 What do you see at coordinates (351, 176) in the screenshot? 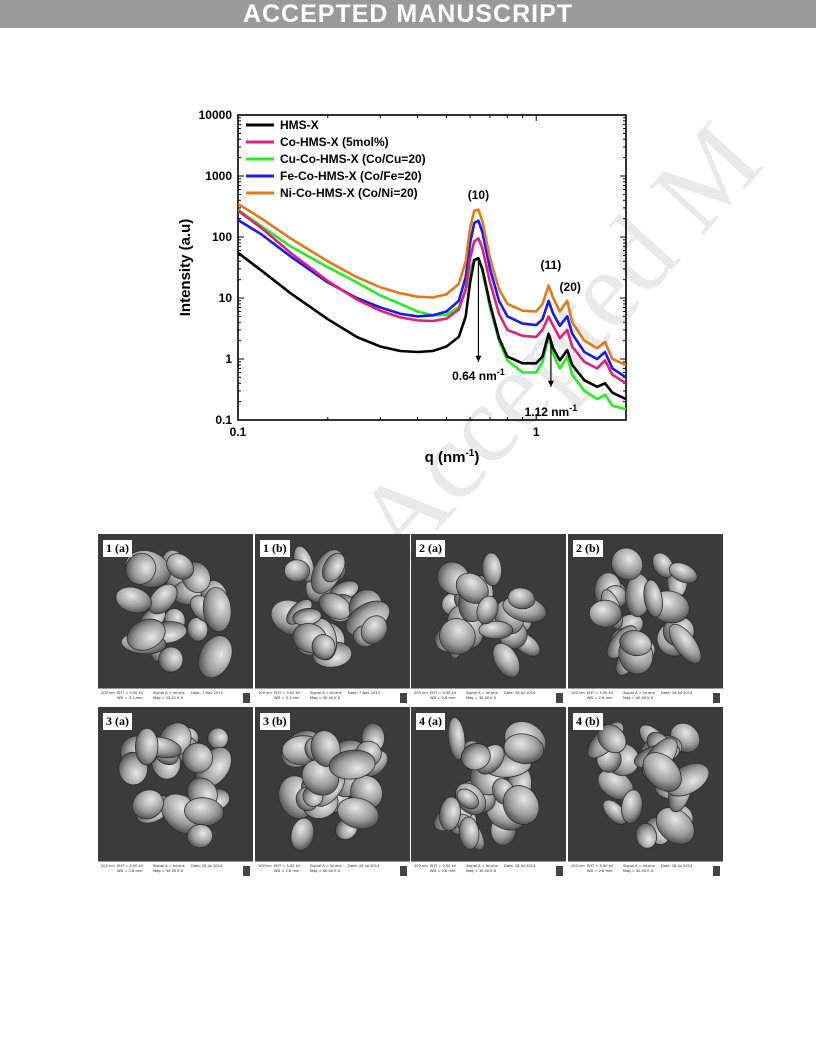
I see `legend-label: Fe-Co-HMS-X (Co/Fe=20)` at bounding box center [351, 176].